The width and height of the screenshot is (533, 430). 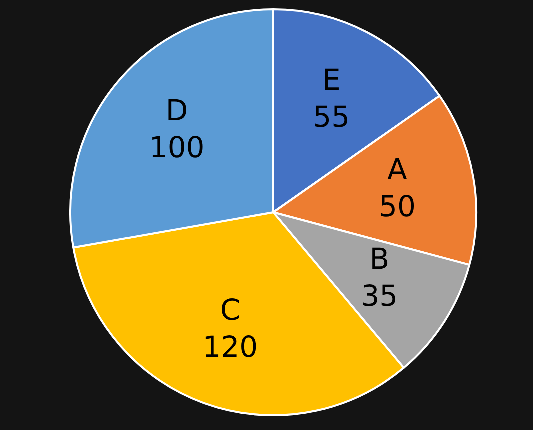 I want to click on data-label: 50, so click(x=397, y=207).